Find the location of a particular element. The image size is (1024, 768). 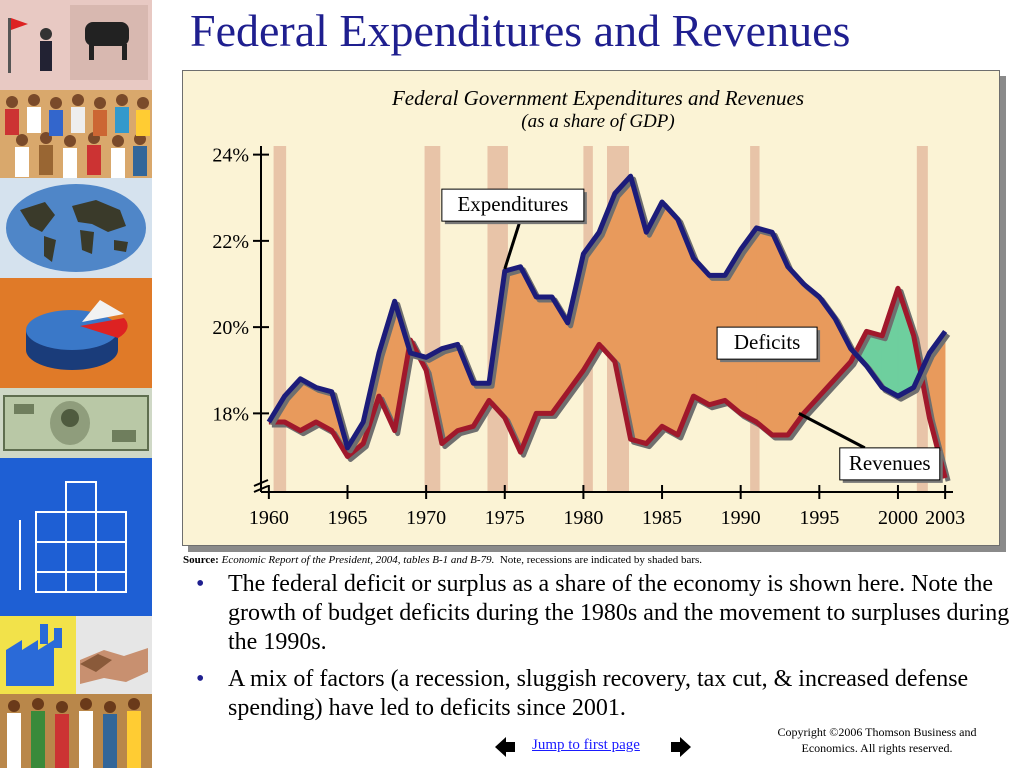

handshake-icon is located at coordinates (114, 655).